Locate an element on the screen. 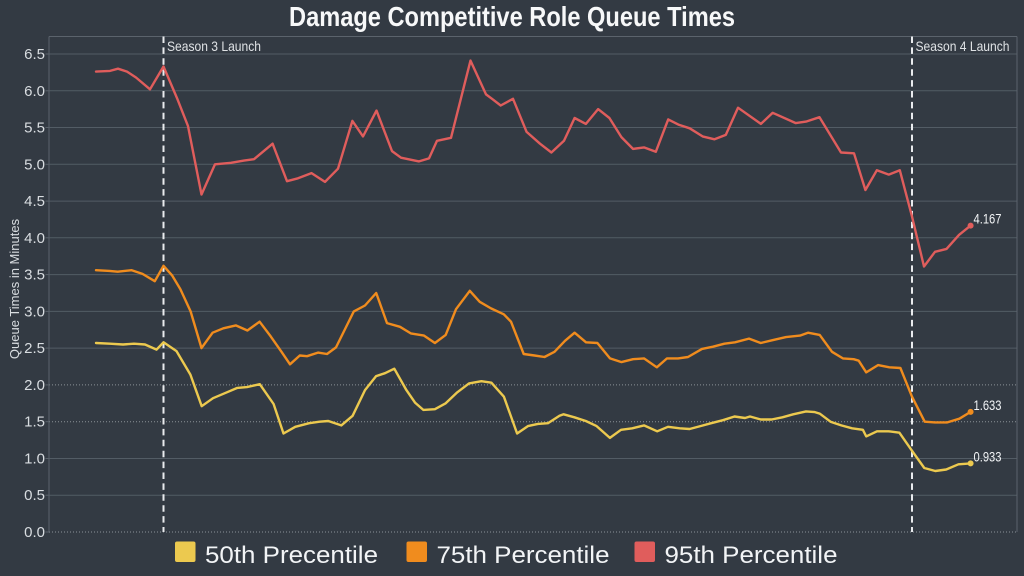 The width and height of the screenshot is (1024, 576). svg-text: 95th Percentile is located at coordinates (751, 555).